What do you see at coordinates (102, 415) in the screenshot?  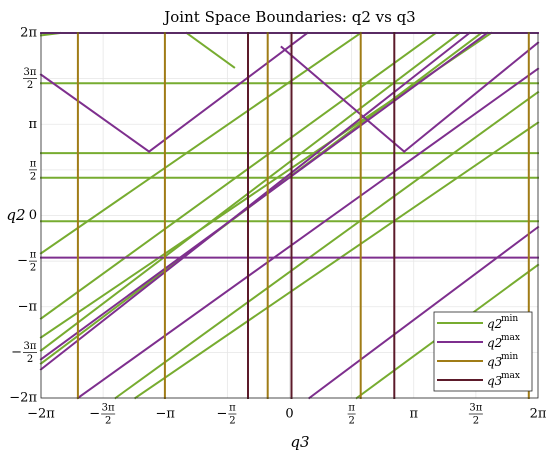 I see `x-tick-1: −3π 2` at bounding box center [102, 415].